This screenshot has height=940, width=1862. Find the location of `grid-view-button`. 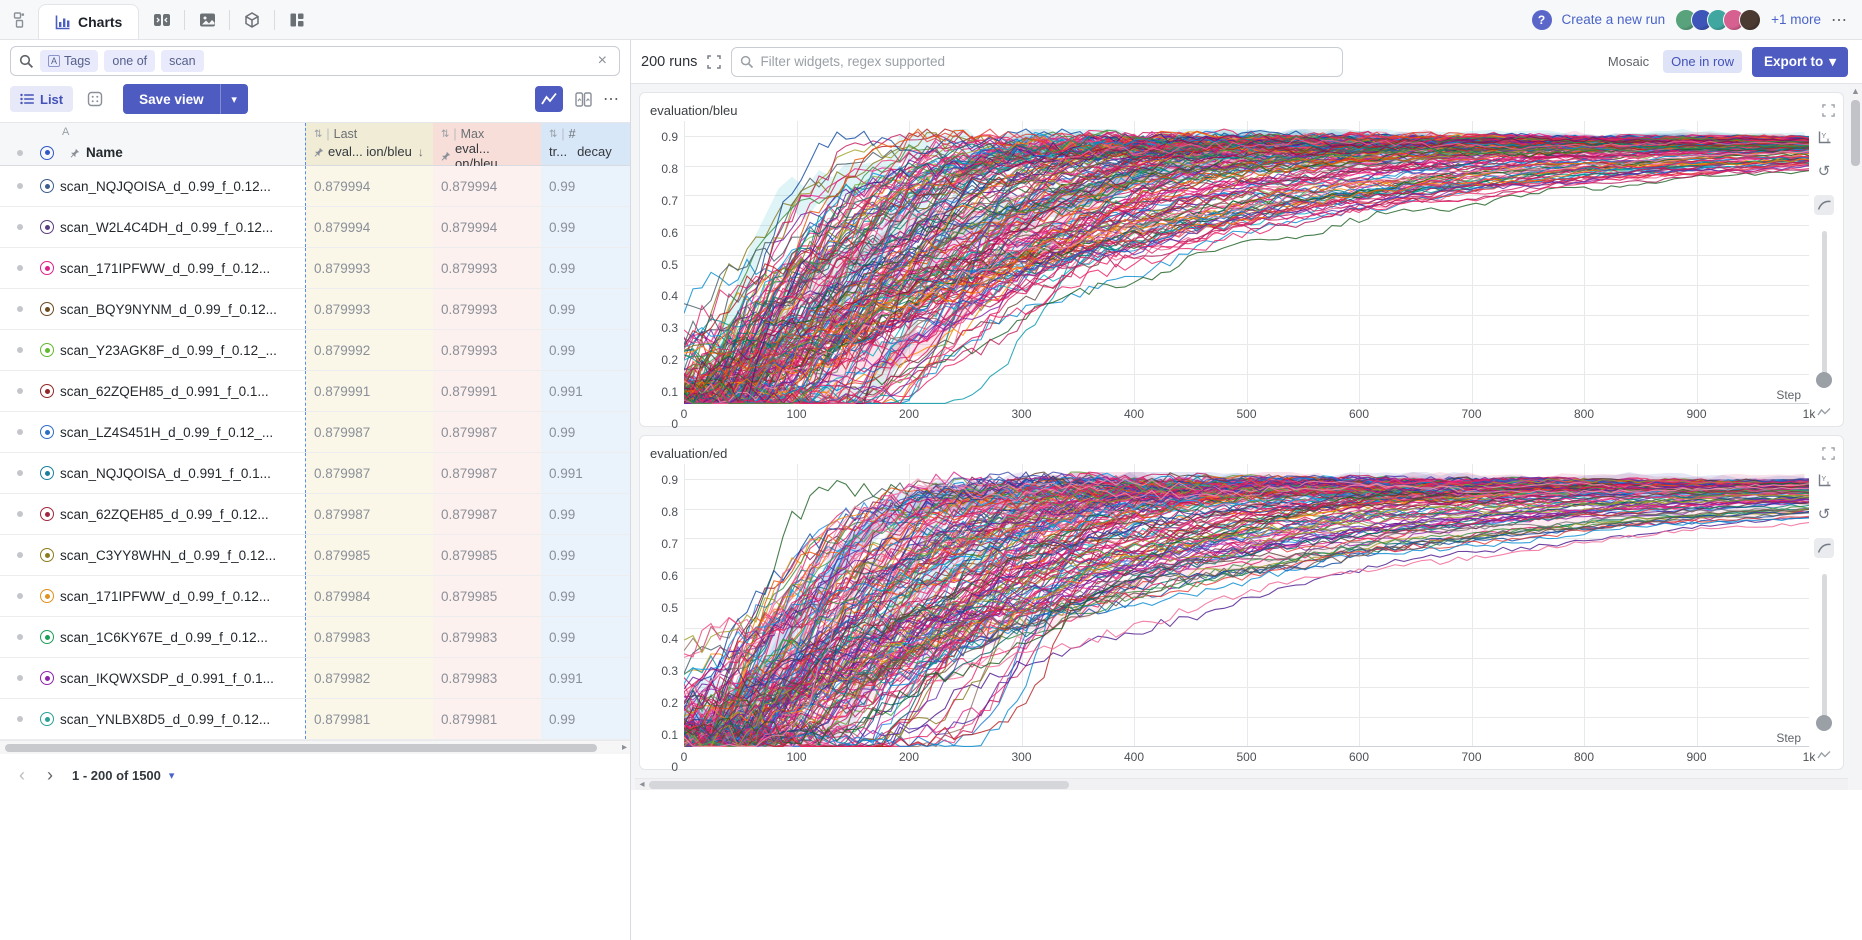

grid-view-button is located at coordinates (95, 99).